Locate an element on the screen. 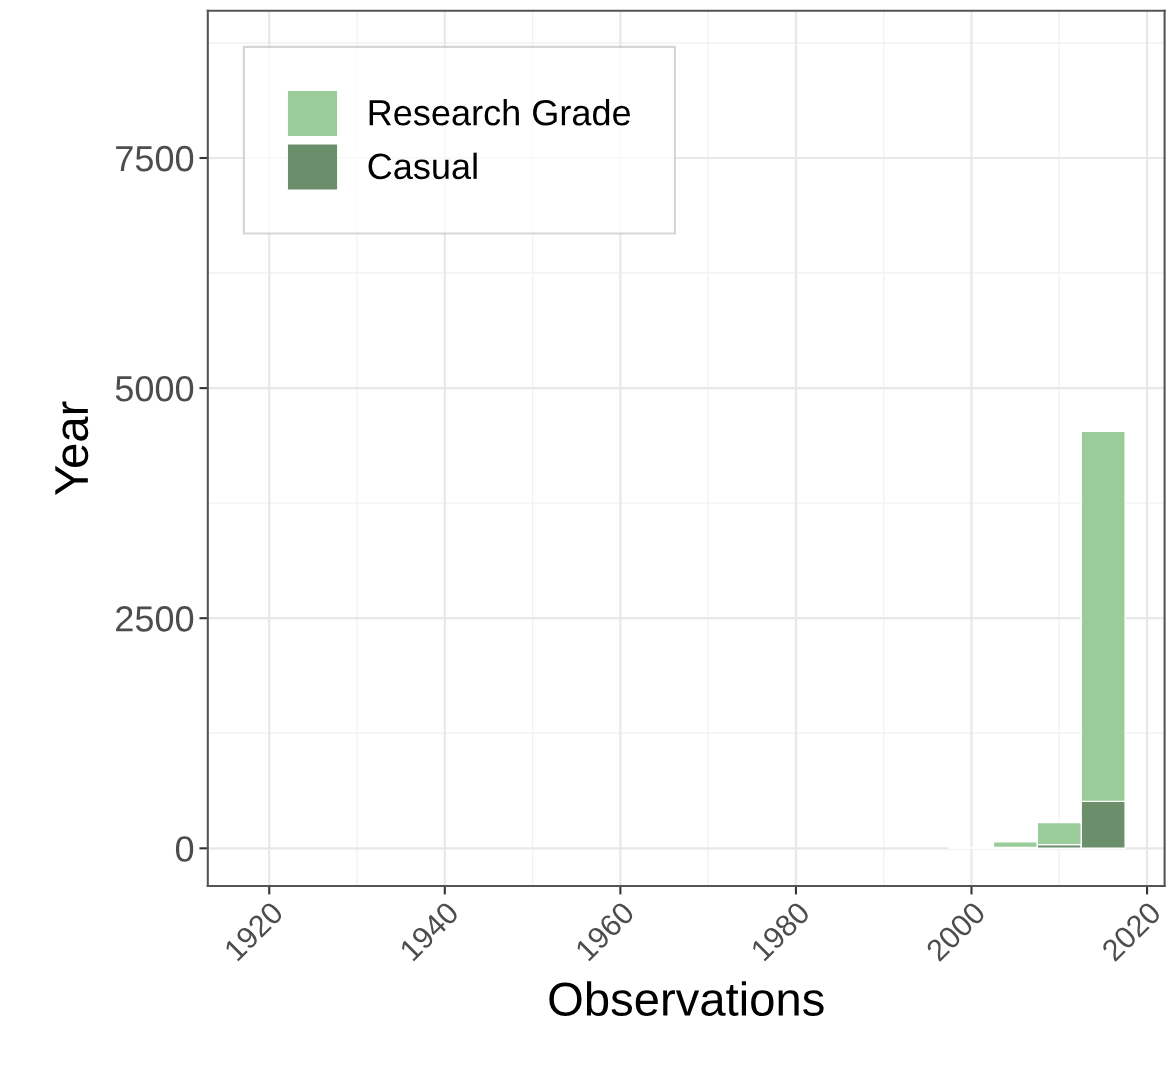 The width and height of the screenshot is (1174, 1074). y-axis-title: Year is located at coordinates (72, 448).